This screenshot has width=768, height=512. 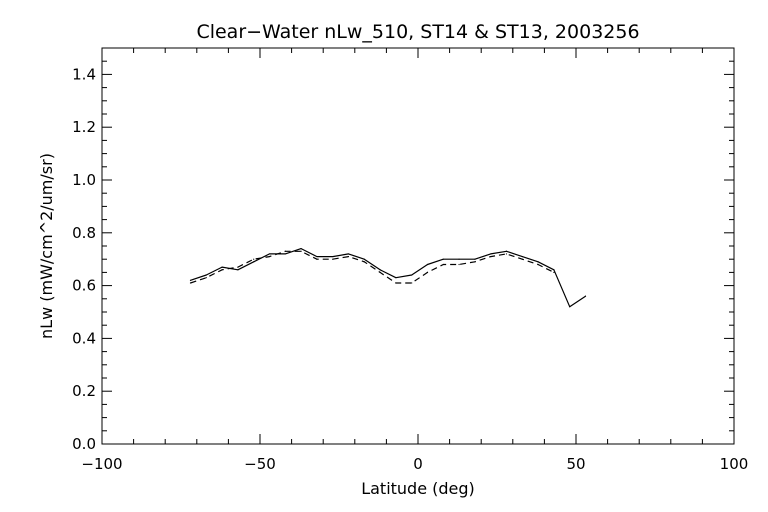 I want to click on x-tick-label: −100, so click(x=101, y=464).